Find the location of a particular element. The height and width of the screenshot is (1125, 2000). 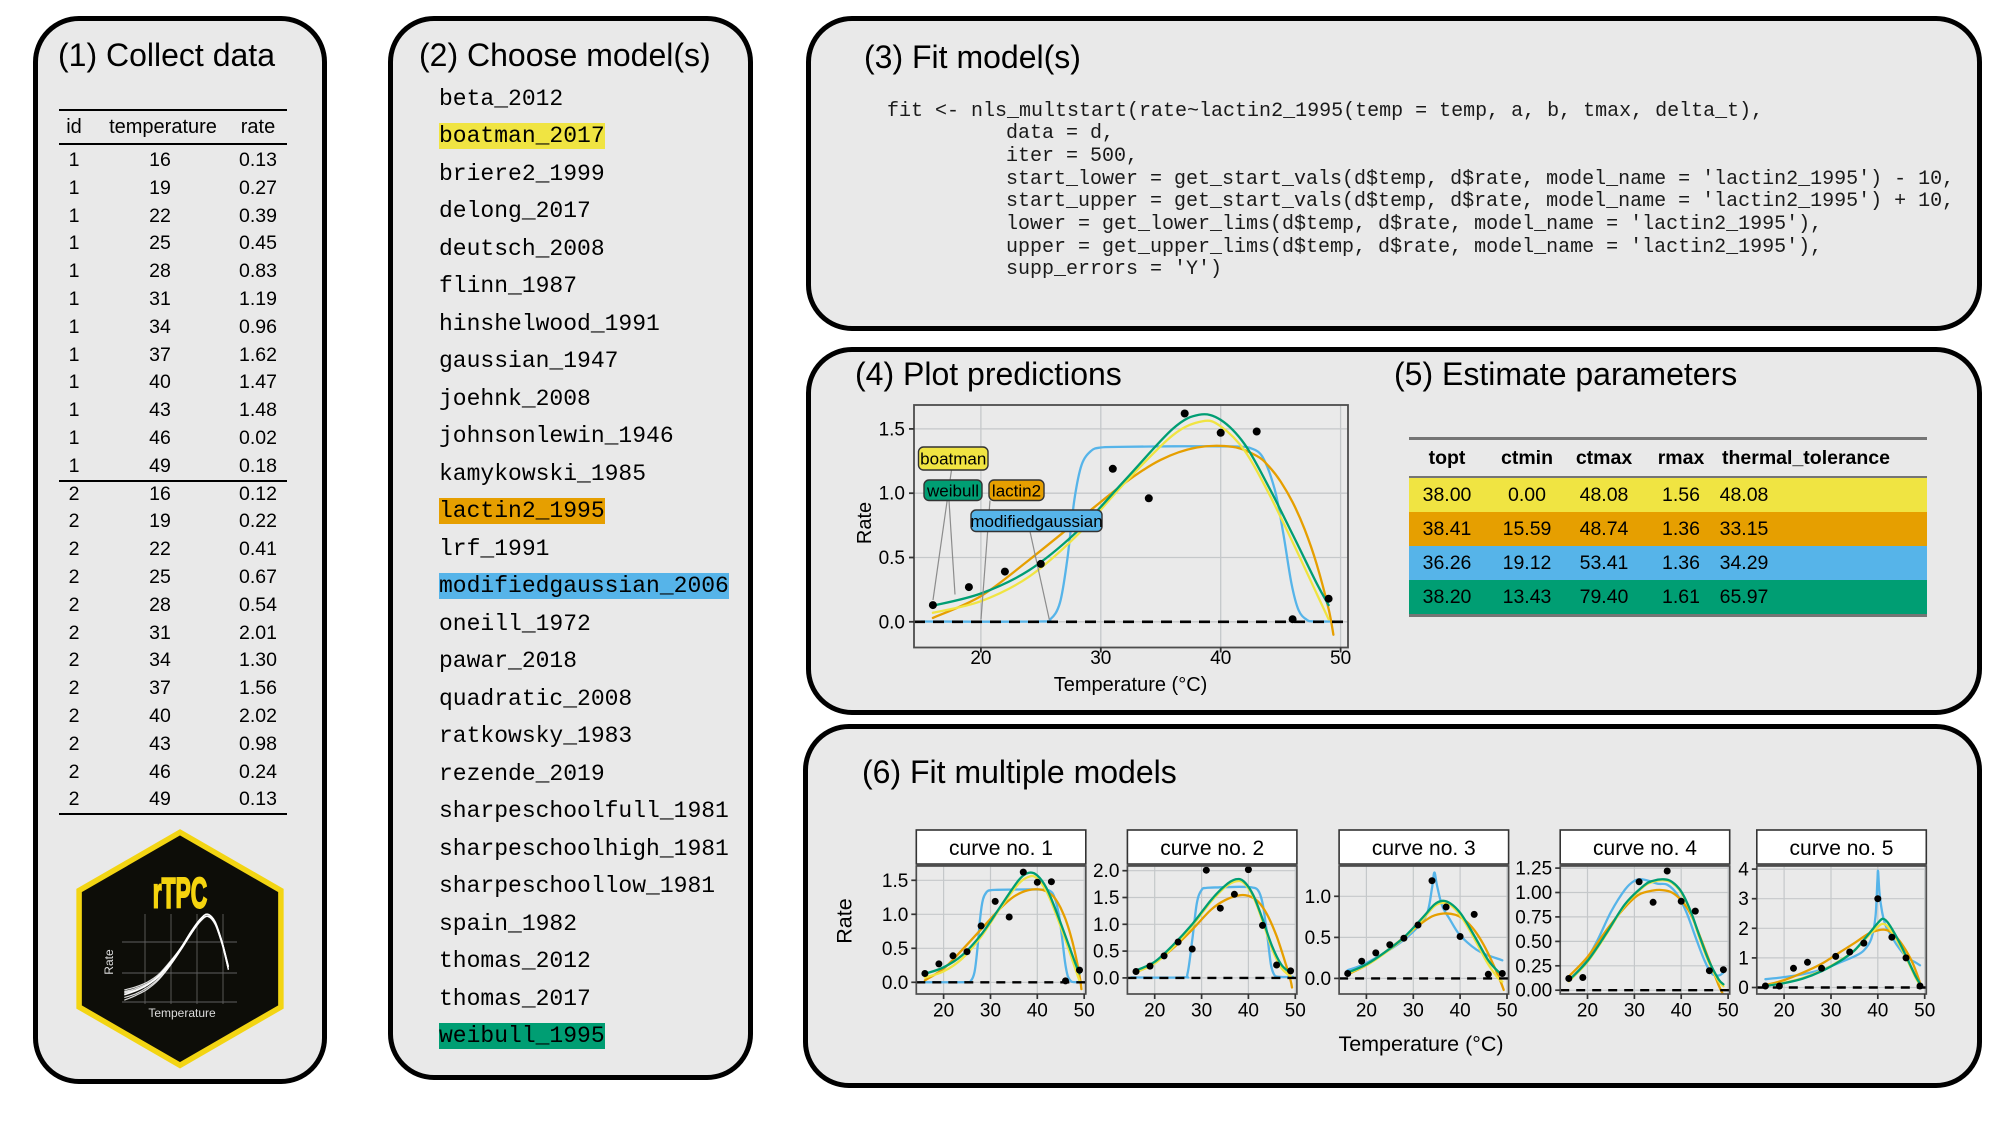

svg-text: 0 is located at coordinates (1743, 988).